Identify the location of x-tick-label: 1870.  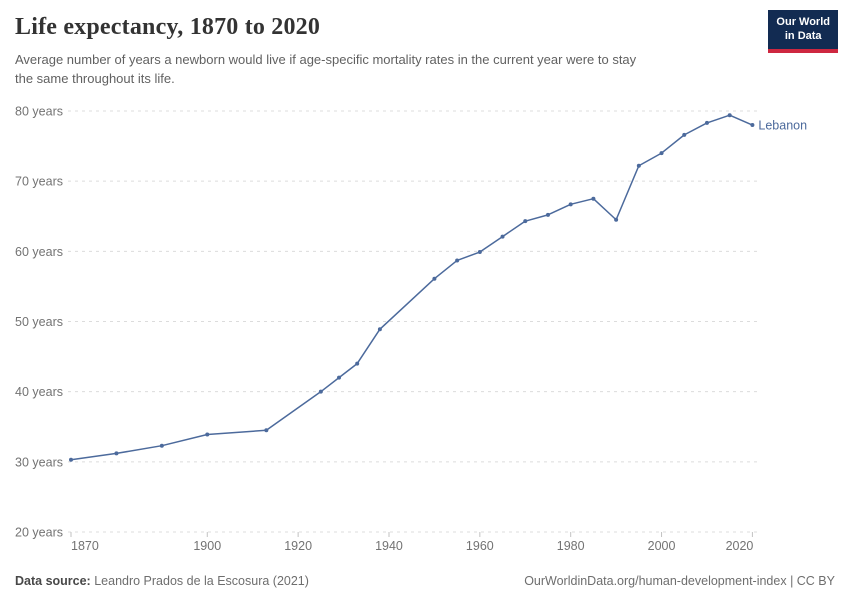
(85, 546).